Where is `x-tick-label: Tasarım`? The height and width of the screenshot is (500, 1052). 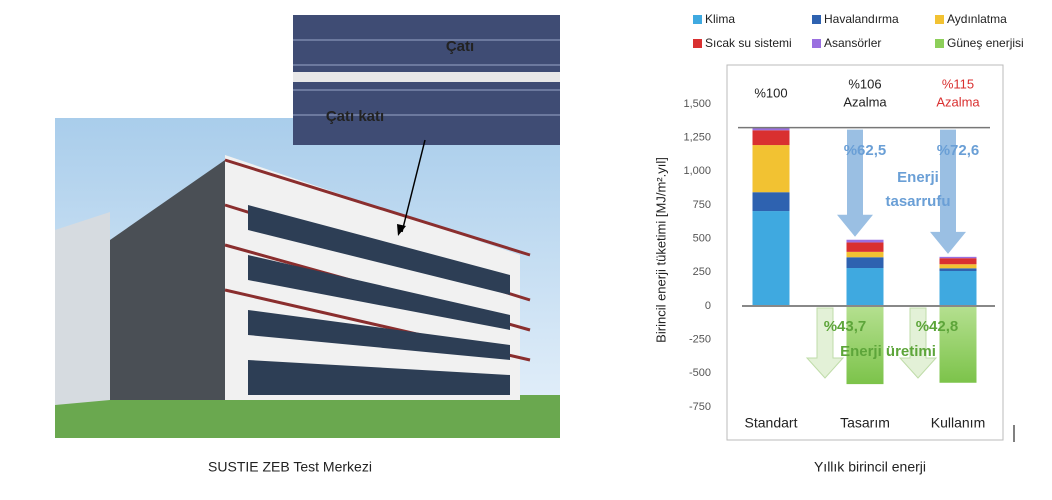 x-tick-label: Tasarım is located at coordinates (865, 423).